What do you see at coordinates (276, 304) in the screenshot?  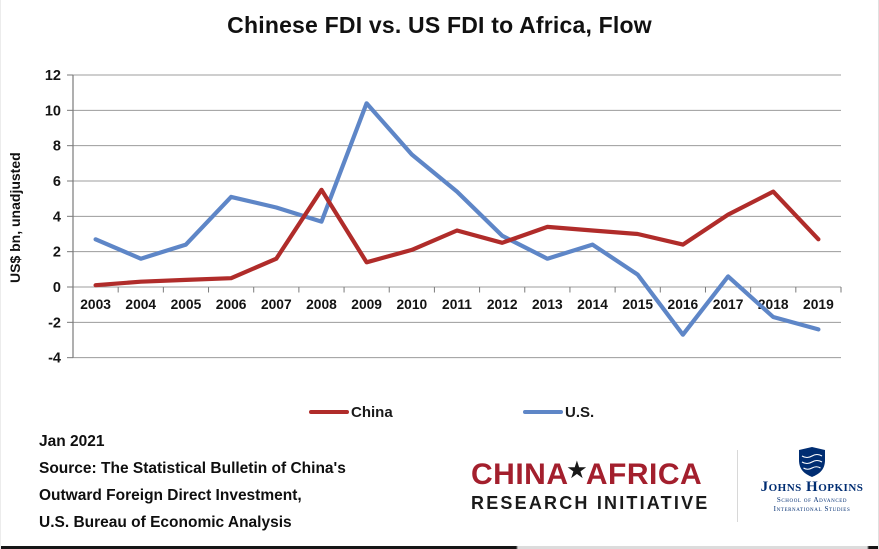 I see `x-tick-label: 2007` at bounding box center [276, 304].